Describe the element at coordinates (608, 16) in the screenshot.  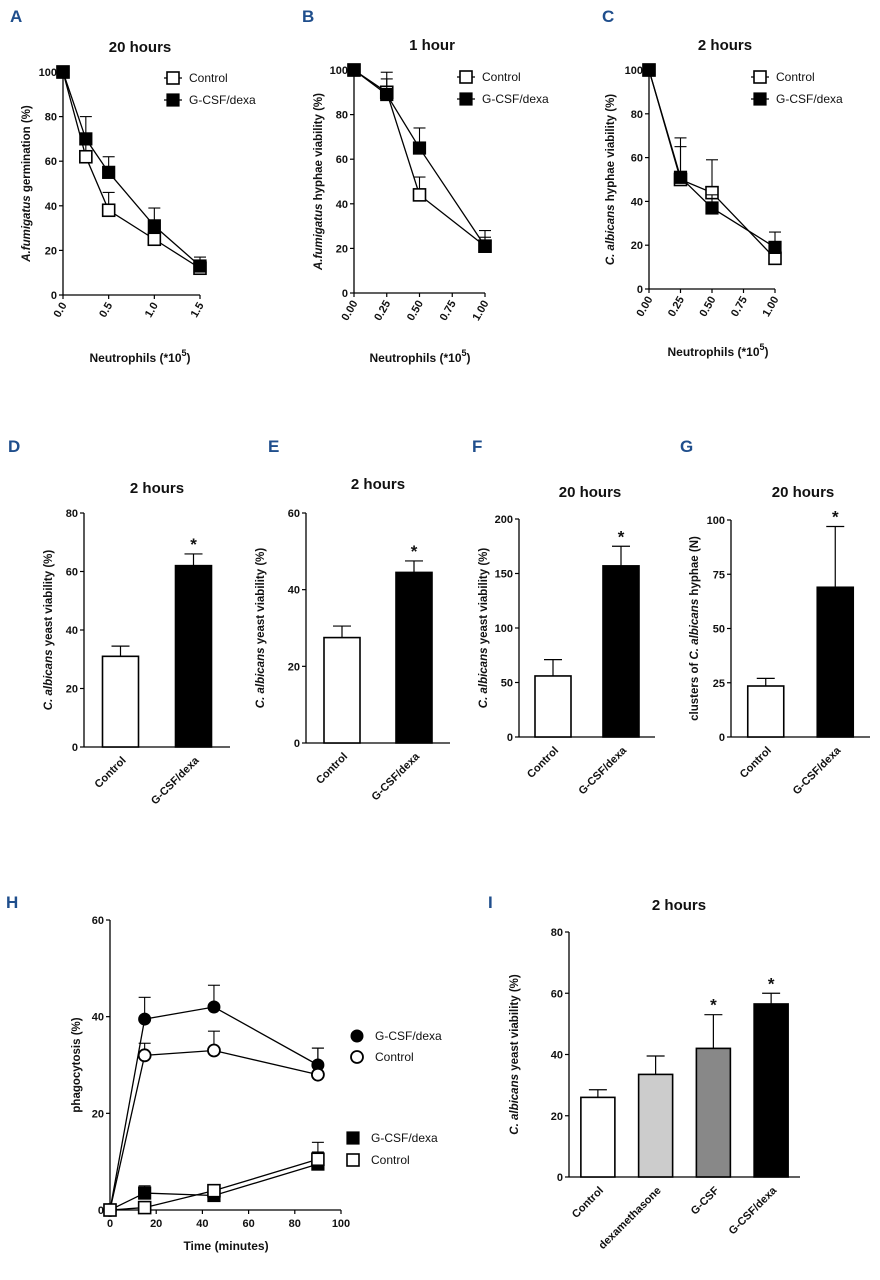
I see `panel-letter: C` at that location.